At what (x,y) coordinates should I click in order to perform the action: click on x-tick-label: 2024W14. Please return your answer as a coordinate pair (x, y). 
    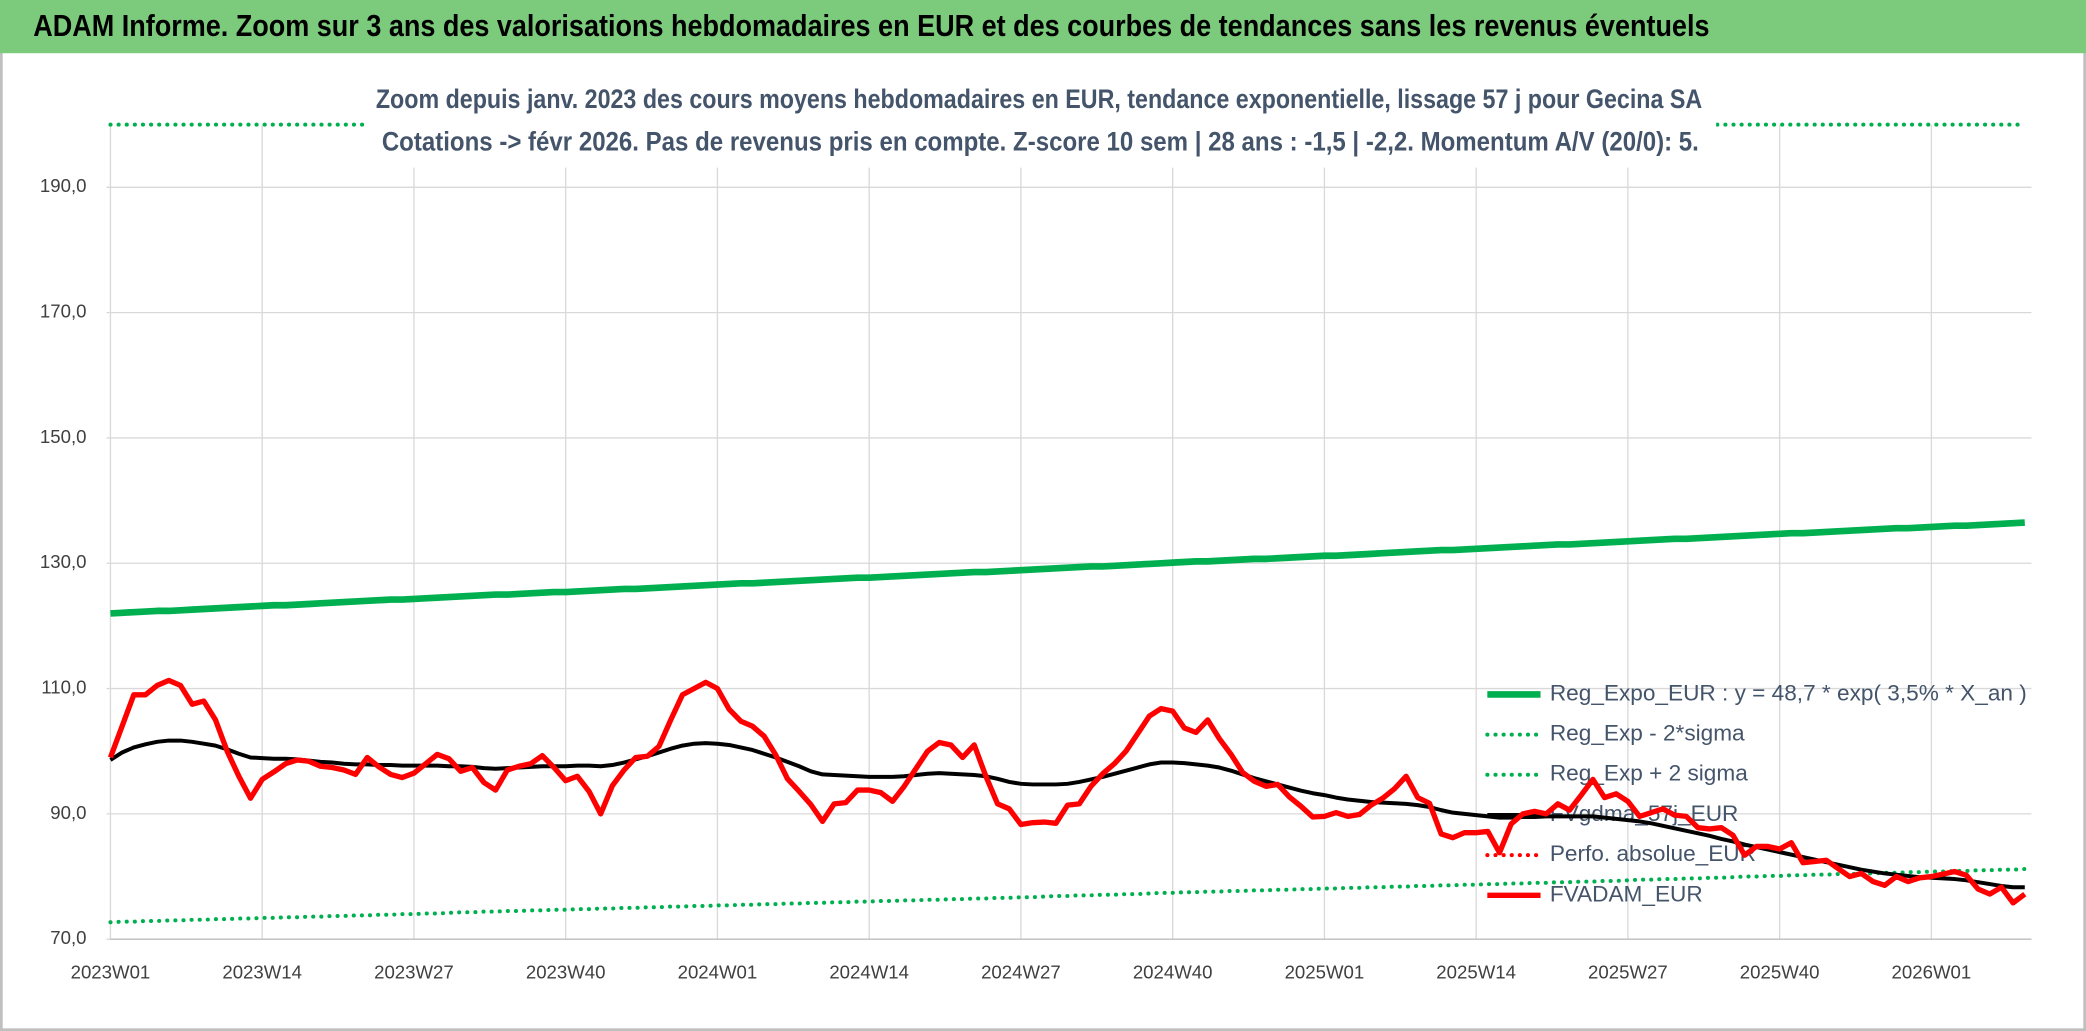
    Looking at the image, I should click on (869, 972).